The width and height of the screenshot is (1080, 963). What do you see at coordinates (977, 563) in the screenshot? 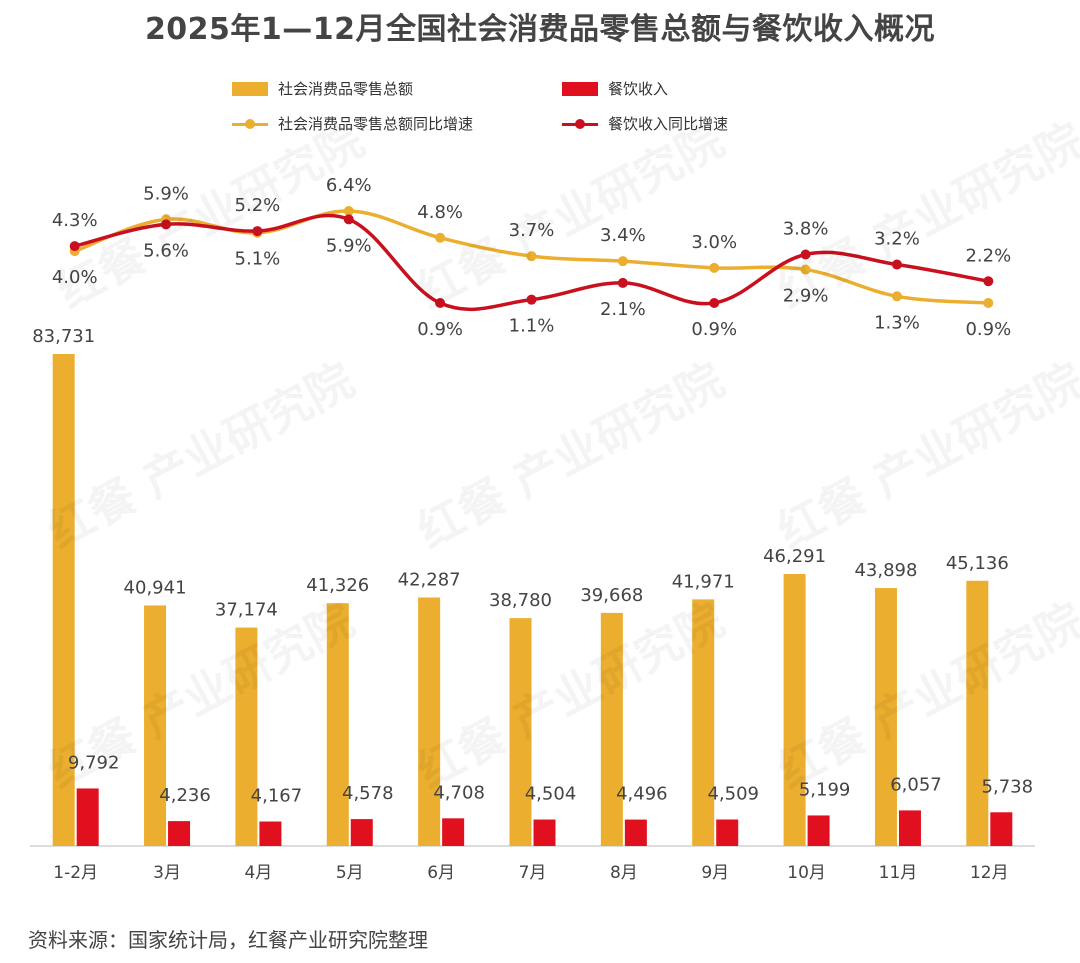
I see `bar-label-retail-10: 45,136` at bounding box center [977, 563].